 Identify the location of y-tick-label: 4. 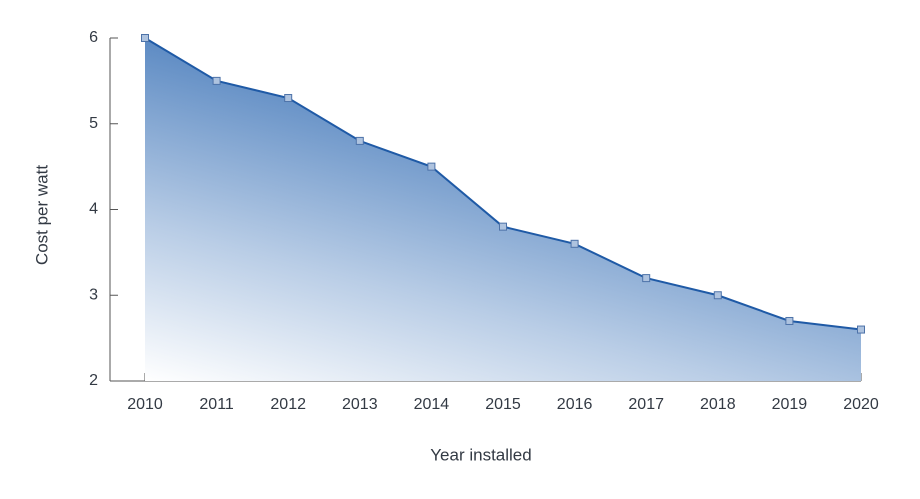
(93, 209).